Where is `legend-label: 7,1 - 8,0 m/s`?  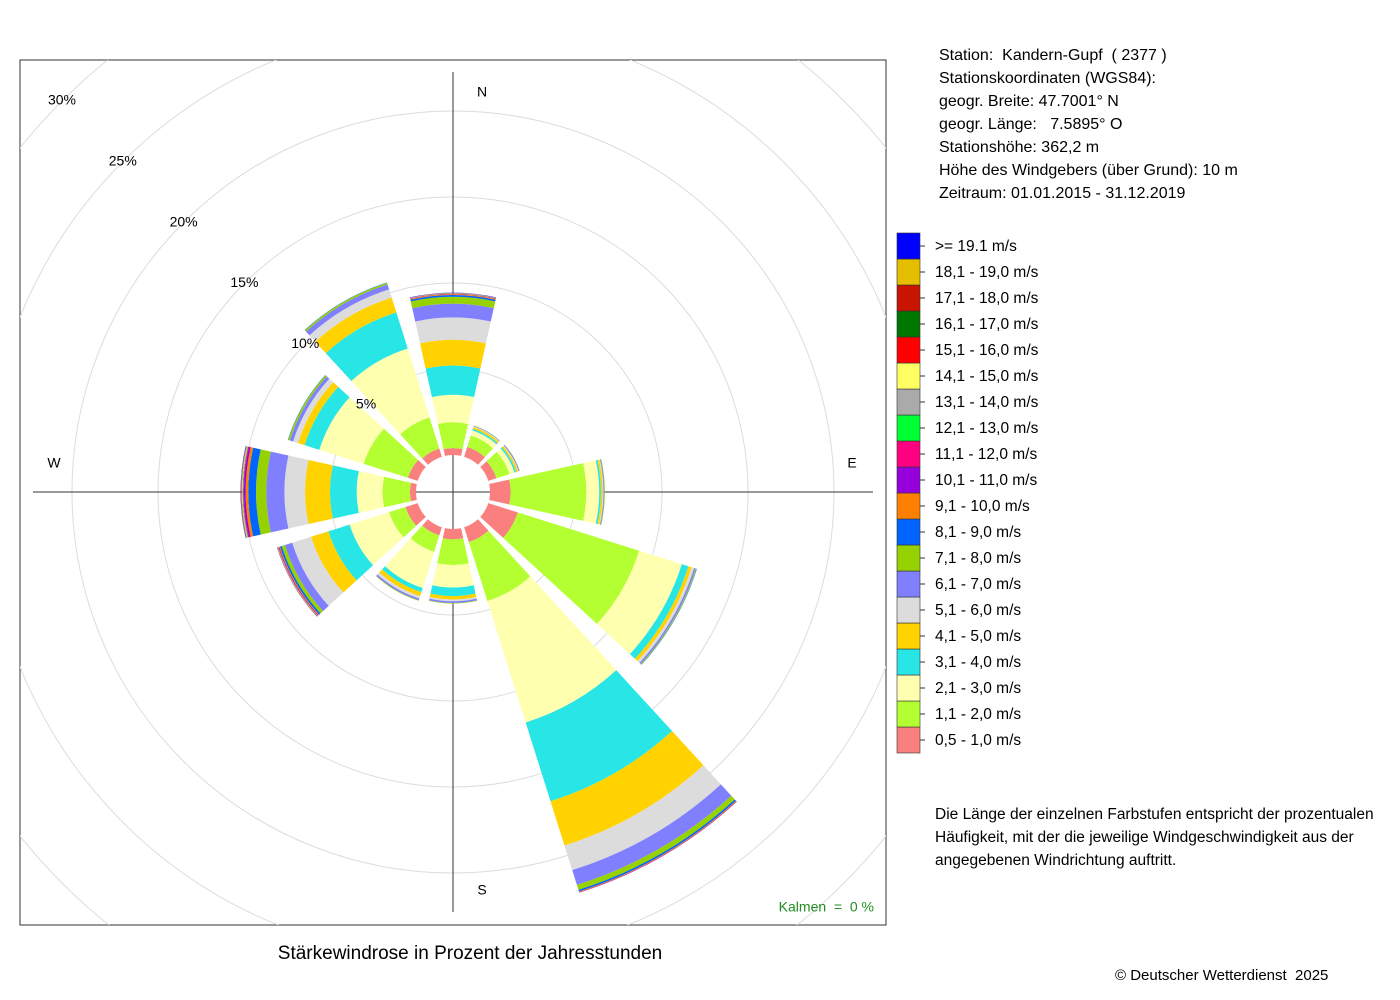
legend-label: 7,1 - 8,0 m/s is located at coordinates (978, 558).